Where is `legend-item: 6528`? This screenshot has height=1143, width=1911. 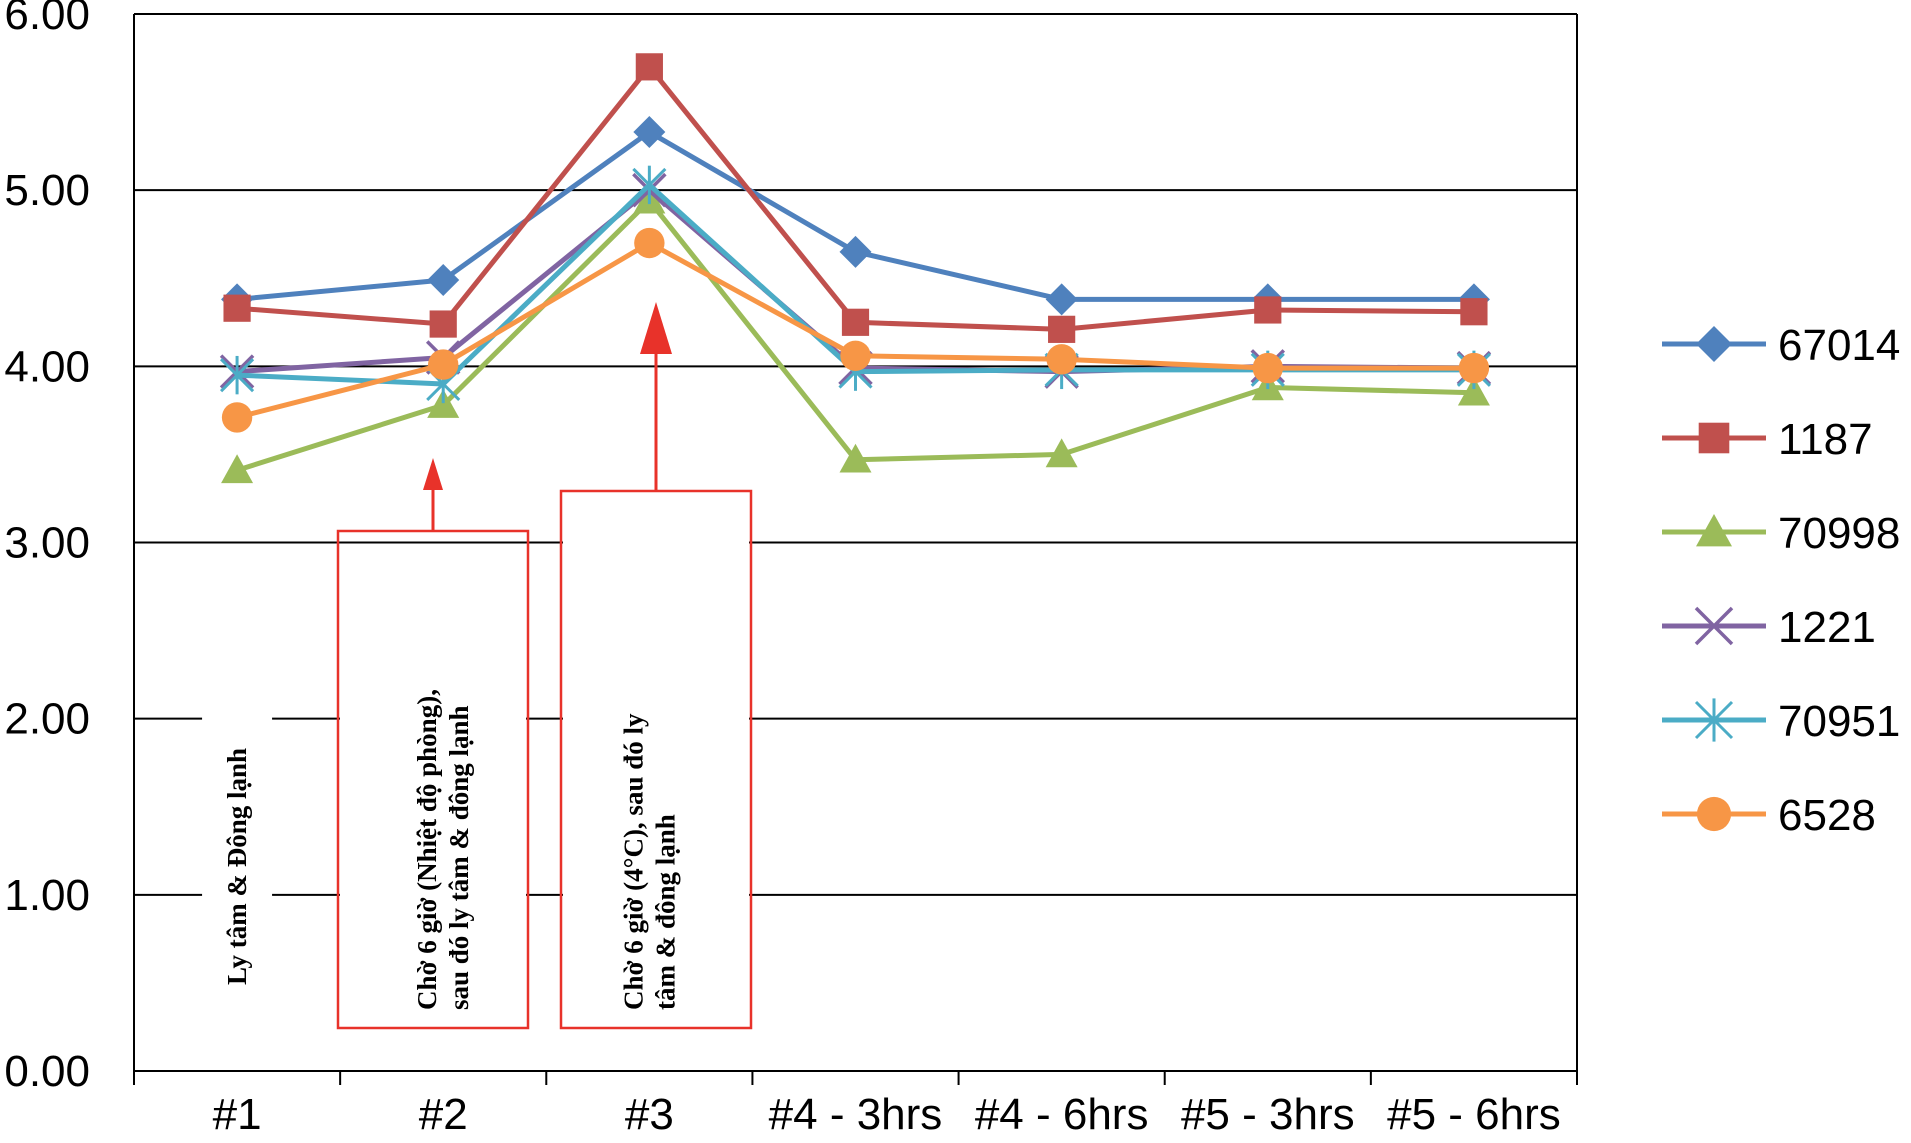
legend-item: 6528 is located at coordinates (1769, 815).